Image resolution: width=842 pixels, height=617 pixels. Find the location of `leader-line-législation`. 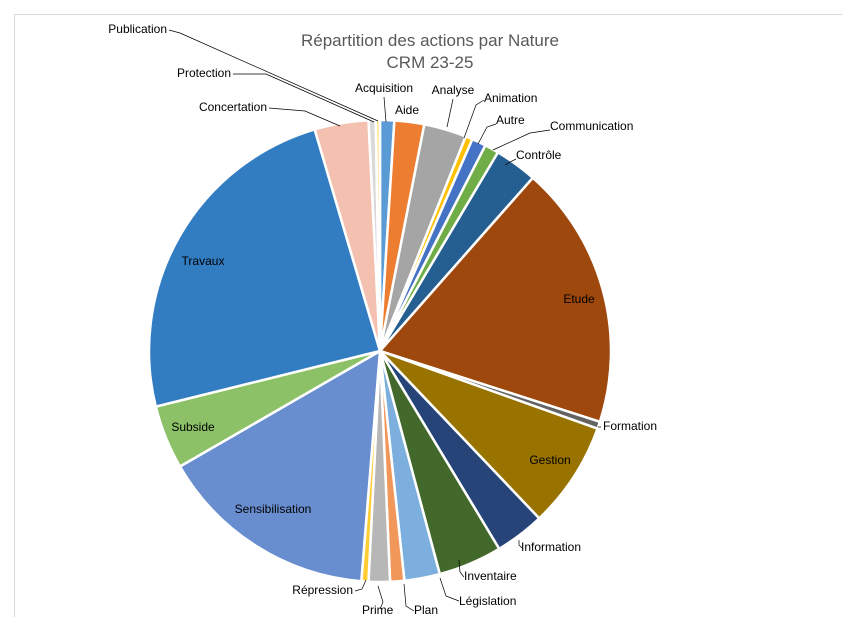

leader-line-législation is located at coordinates (449, 589).